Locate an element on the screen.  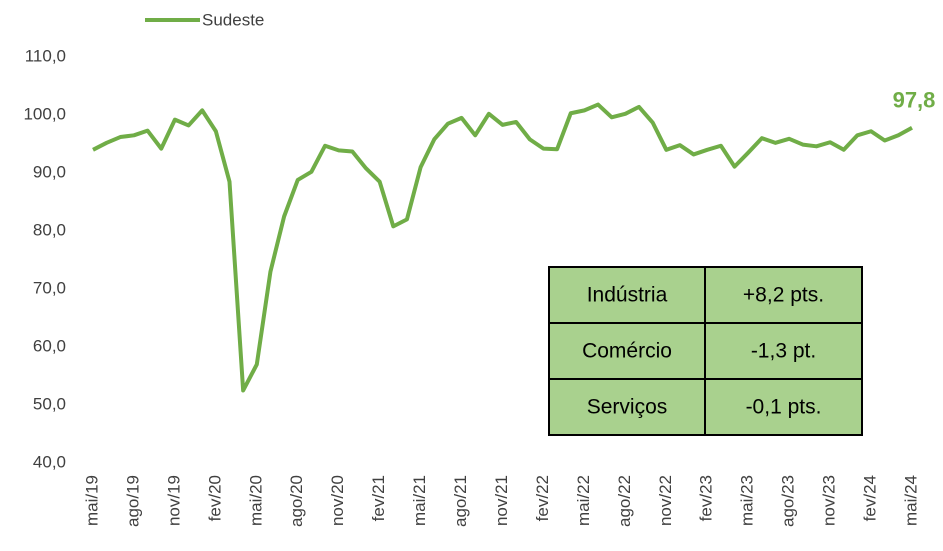
table-cell: Indústria is located at coordinates (627, 295).